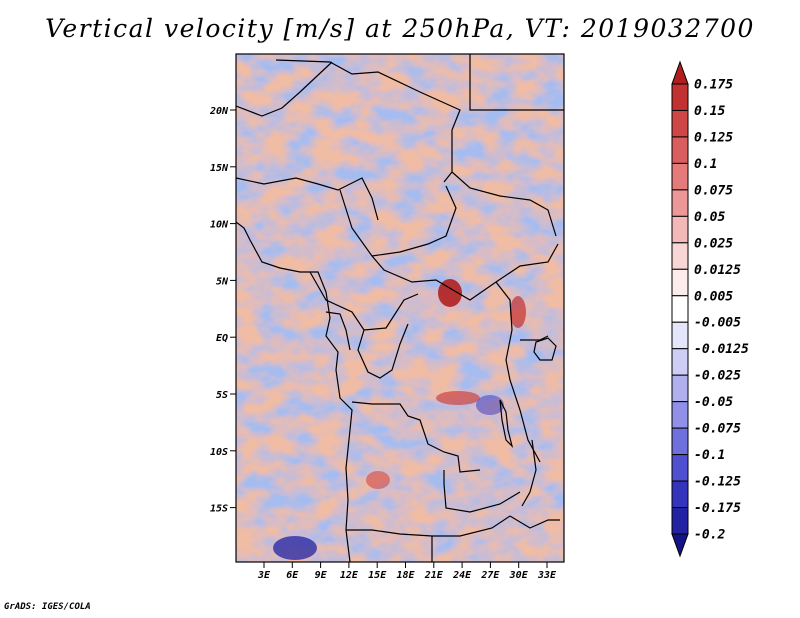 This screenshot has width=800, height=618. I want to click on border-malawi, so click(529, 473).